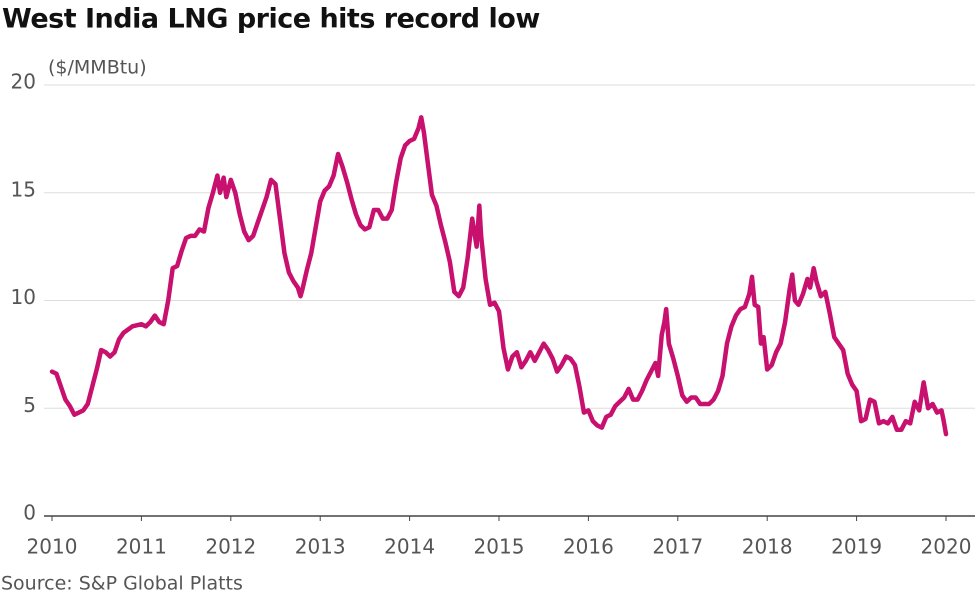  What do you see at coordinates (230, 547) in the screenshot?
I see `x-tick-label: 2012` at bounding box center [230, 547].